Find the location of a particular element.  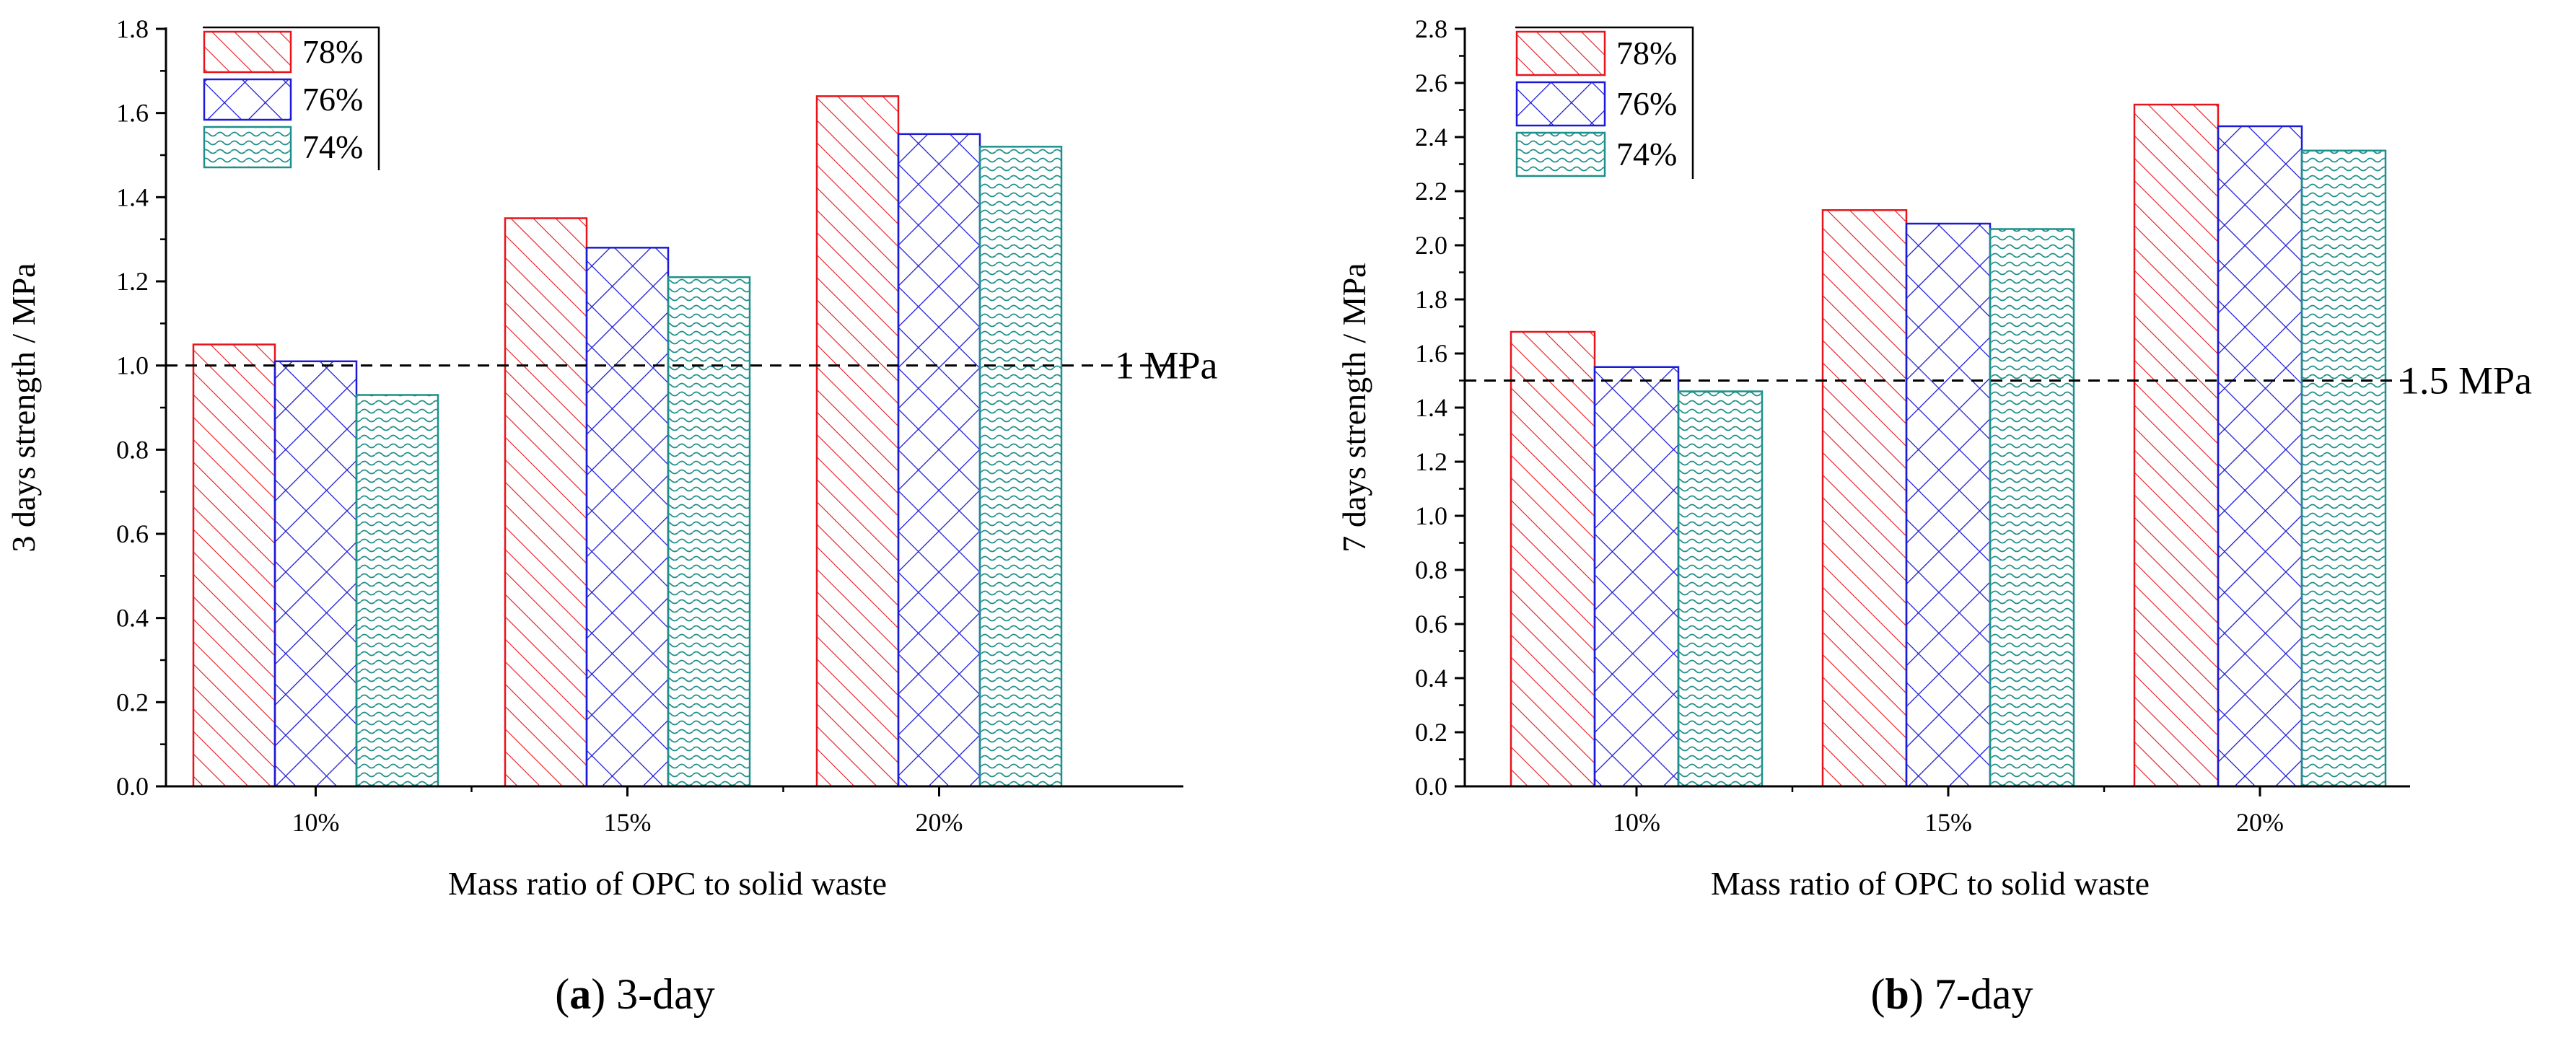

y-axis-title: 3 days strength / MPa is located at coordinates (23, 407).